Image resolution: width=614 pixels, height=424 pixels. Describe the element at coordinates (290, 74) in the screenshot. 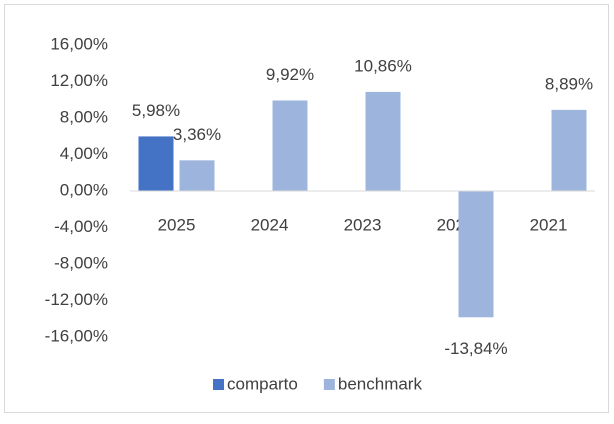

I see `data-label: 9,92%` at that location.